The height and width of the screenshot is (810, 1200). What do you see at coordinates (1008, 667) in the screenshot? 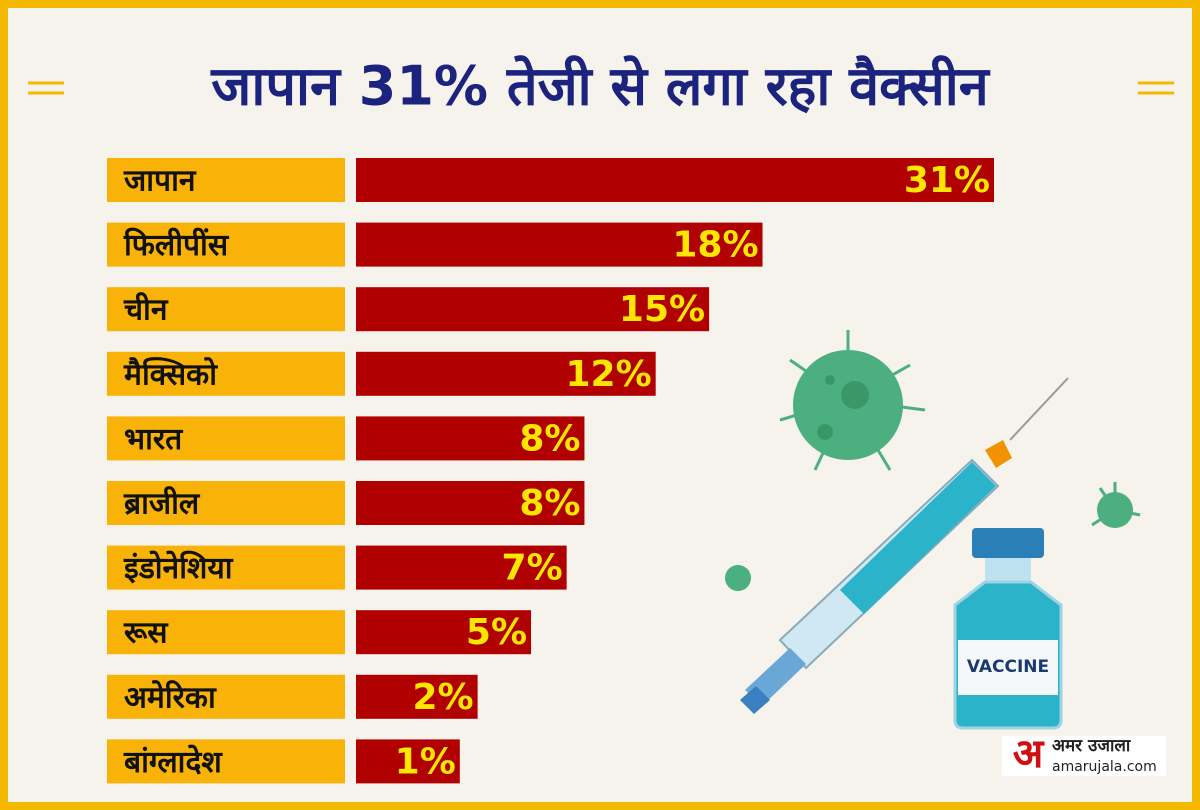
I see `vial-label: VACCINE` at bounding box center [1008, 667].